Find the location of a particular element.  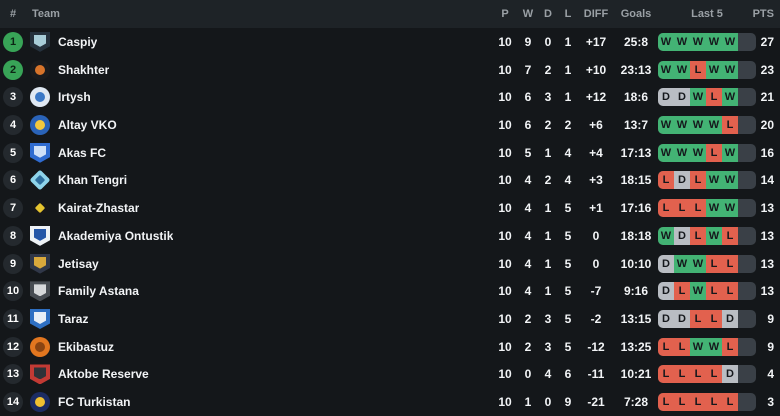

team-name: FC Turkistan is located at coordinates (94, 402).